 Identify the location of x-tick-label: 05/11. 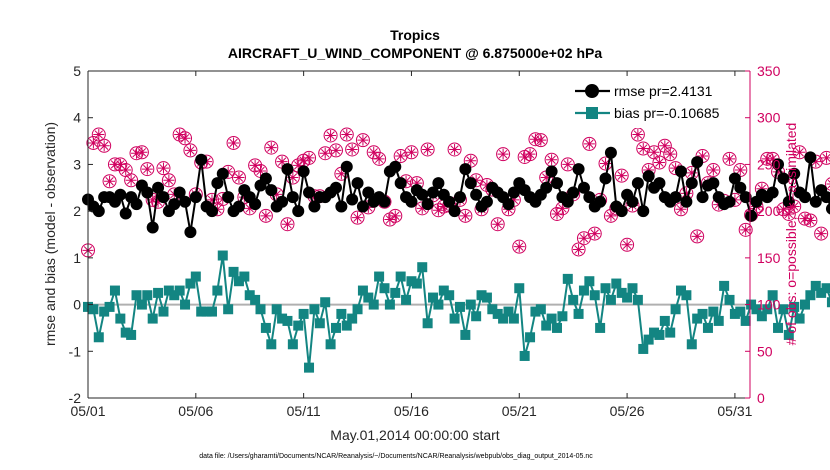
(304, 411).